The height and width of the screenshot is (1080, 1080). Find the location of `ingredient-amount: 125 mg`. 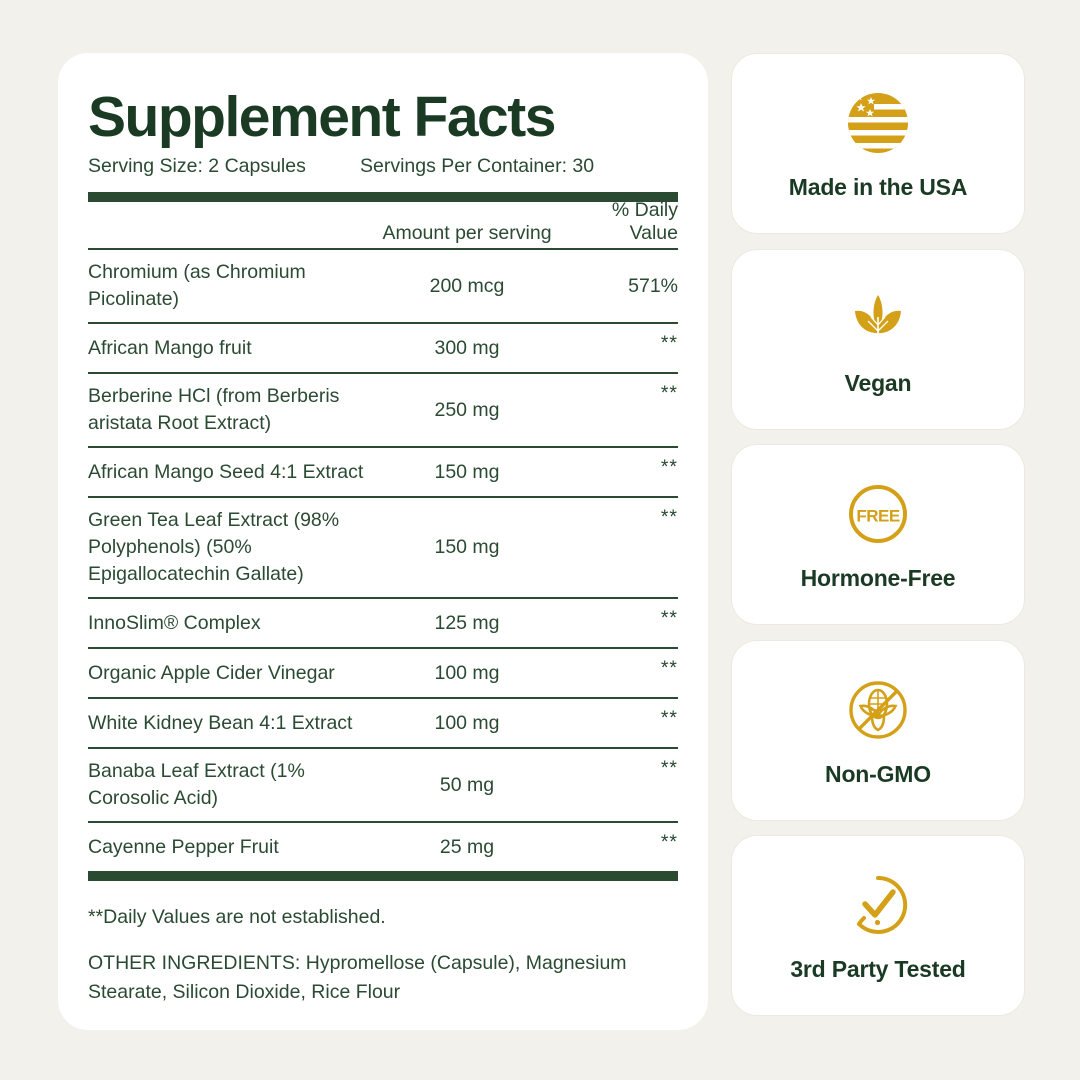

ingredient-amount: 125 mg is located at coordinates (467, 622).